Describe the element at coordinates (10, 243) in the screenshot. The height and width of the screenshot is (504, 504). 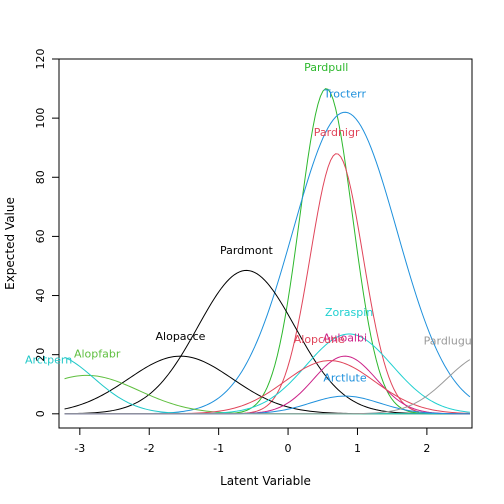
I see `y-axis-title: Expected Value` at that location.